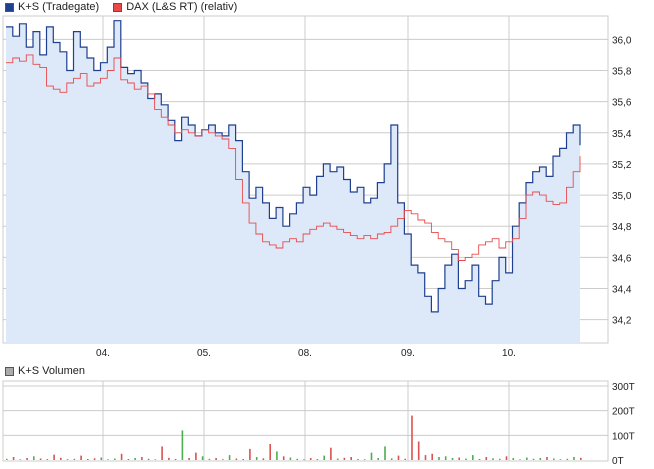 The width and height of the screenshot is (654, 469). Describe the element at coordinates (622, 258) in the screenshot. I see `y-tick-label: 34,6` at that location.